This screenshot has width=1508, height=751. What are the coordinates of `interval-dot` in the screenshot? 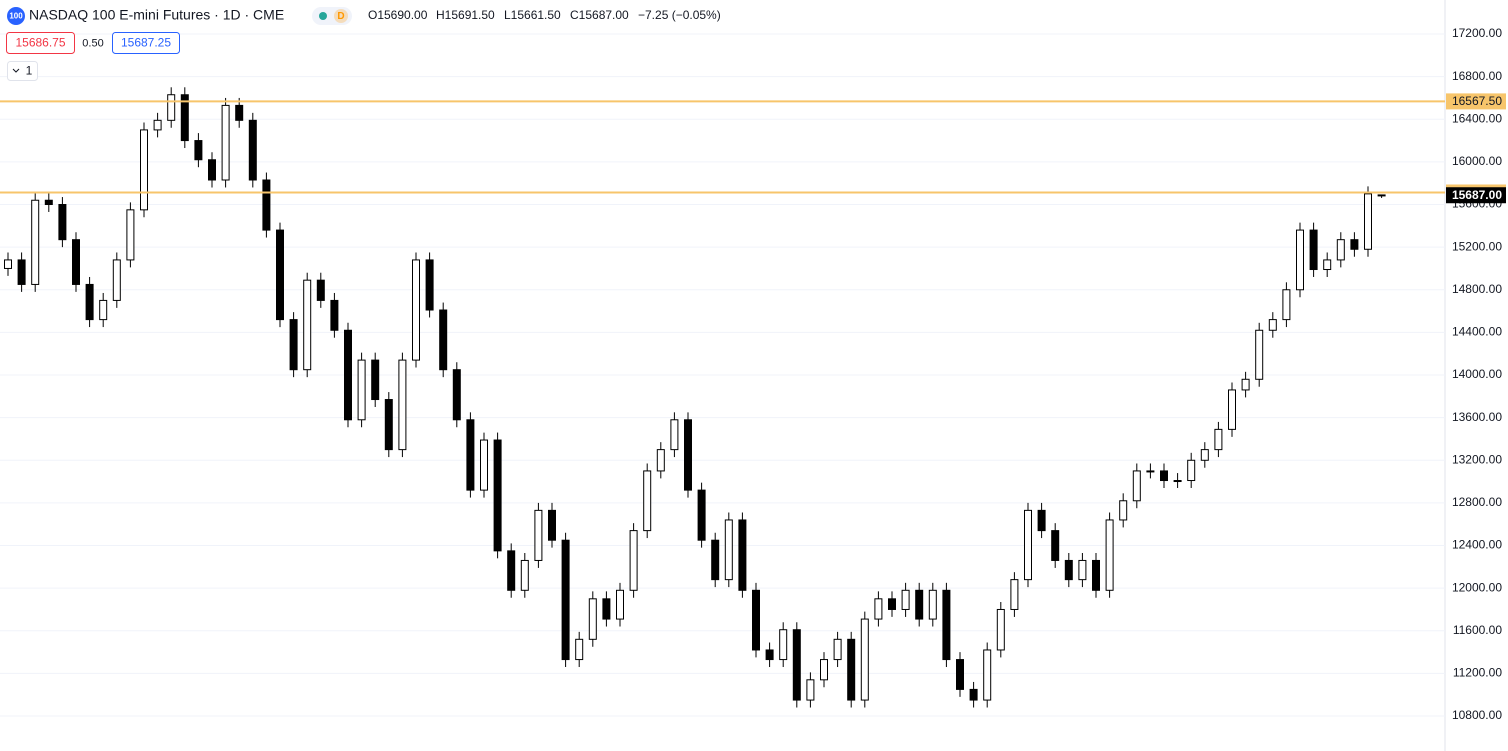 It's located at (341, 16).